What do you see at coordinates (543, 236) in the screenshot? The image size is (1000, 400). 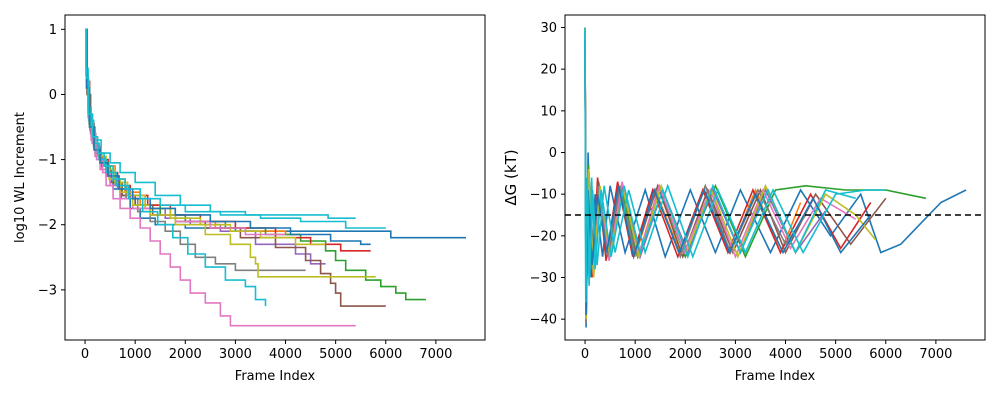 I see `y-tick-label: −20` at bounding box center [543, 236].